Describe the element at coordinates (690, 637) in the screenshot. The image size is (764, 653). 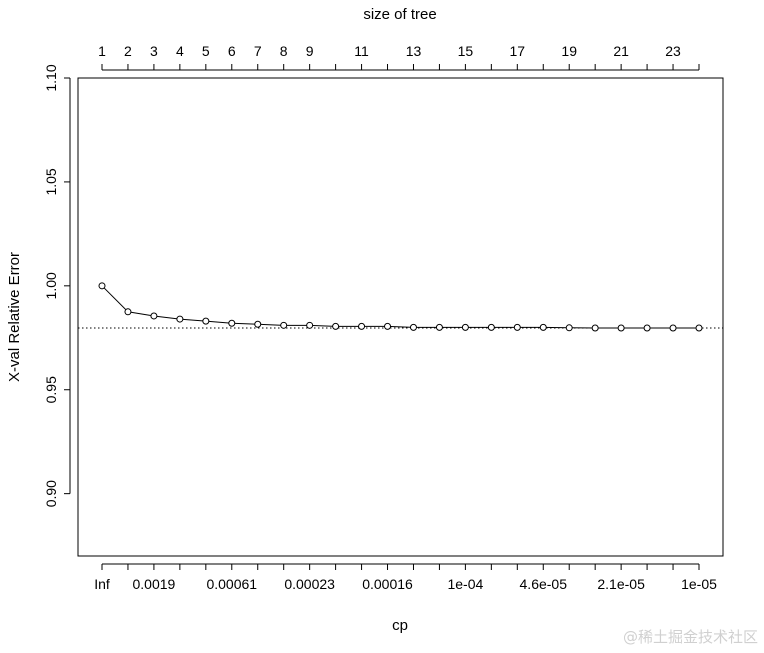
I see `watermark: @稀土掘金技术社区` at that location.